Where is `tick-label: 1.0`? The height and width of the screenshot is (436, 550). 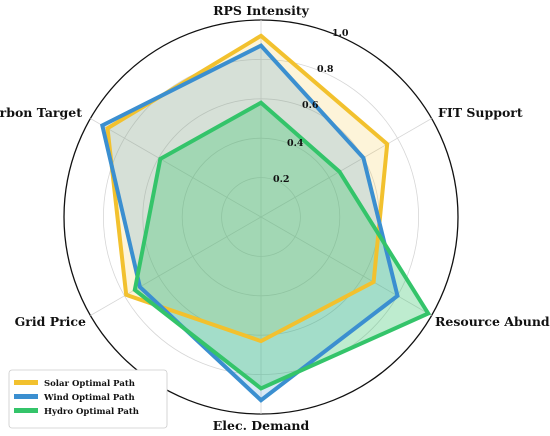
tick-label: 1.0 is located at coordinates (340, 33).